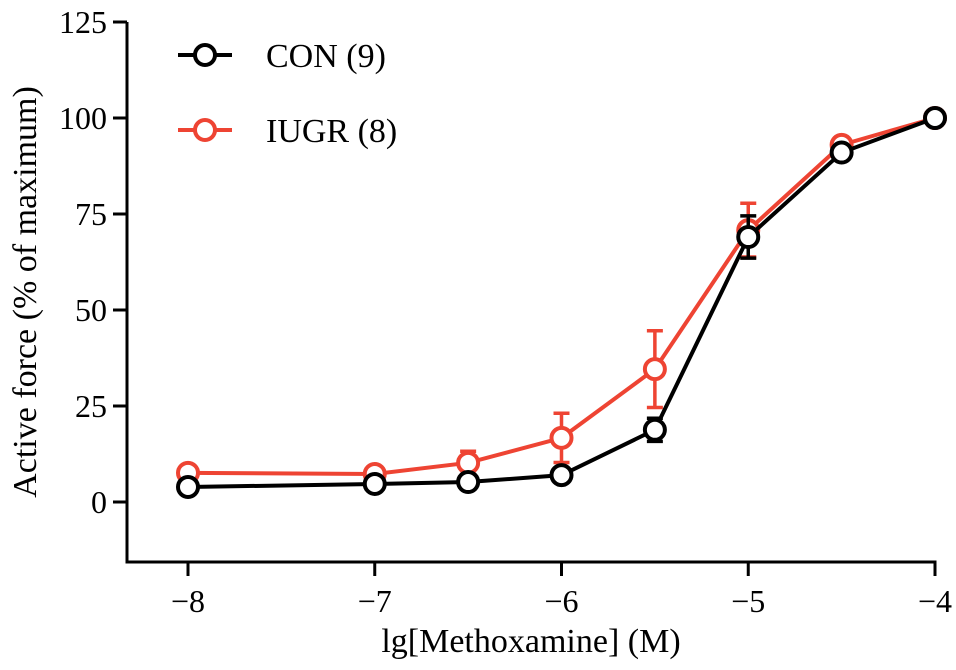 This screenshot has height=670, width=956. What do you see at coordinates (25, 292) in the screenshot?
I see `y-axis-label: Active force (% of maximum)` at bounding box center [25, 292].